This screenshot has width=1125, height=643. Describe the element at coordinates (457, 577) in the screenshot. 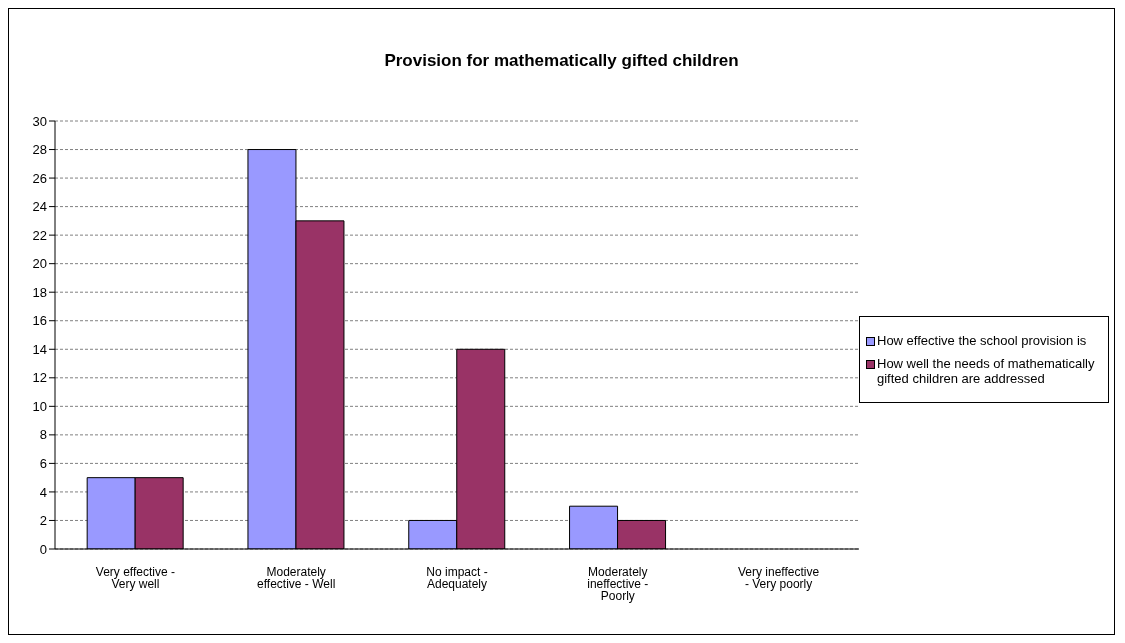

I see `x-tick-label: No impact - Adequately` at that location.